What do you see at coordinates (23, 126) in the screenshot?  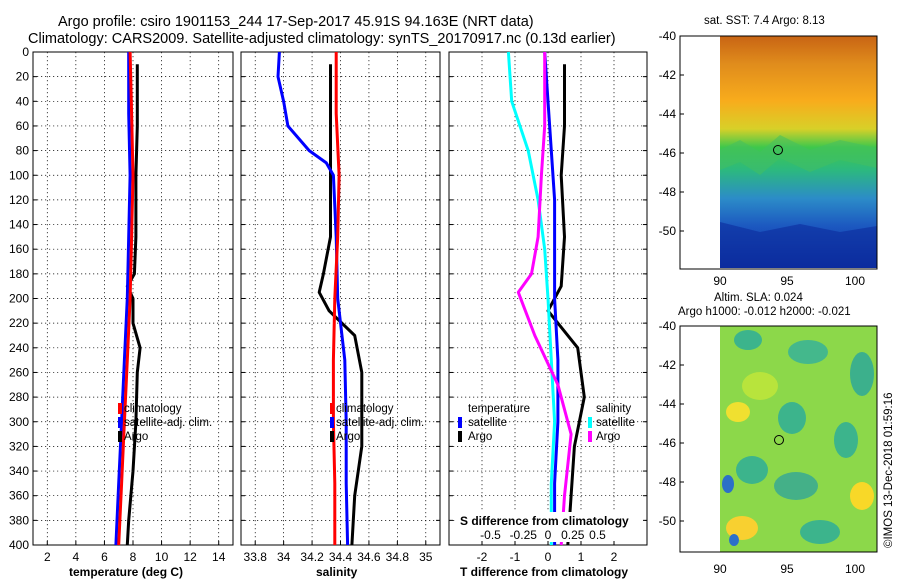 I see `y-tick-label: 60` at bounding box center [23, 126].